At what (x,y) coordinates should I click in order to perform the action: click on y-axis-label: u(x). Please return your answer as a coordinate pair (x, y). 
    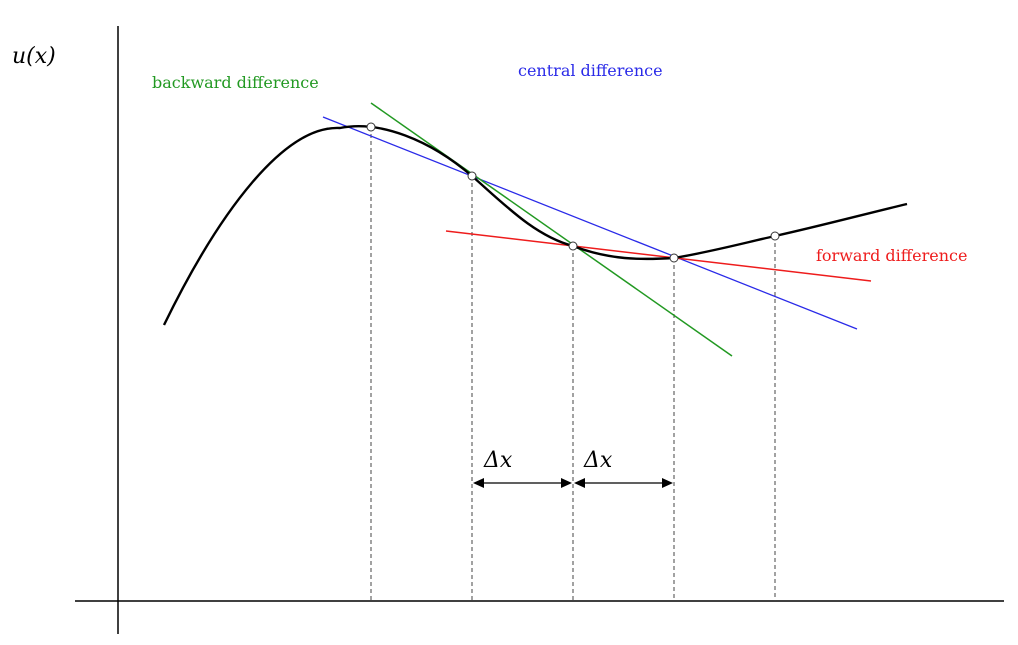
    Looking at the image, I should click on (34, 56).